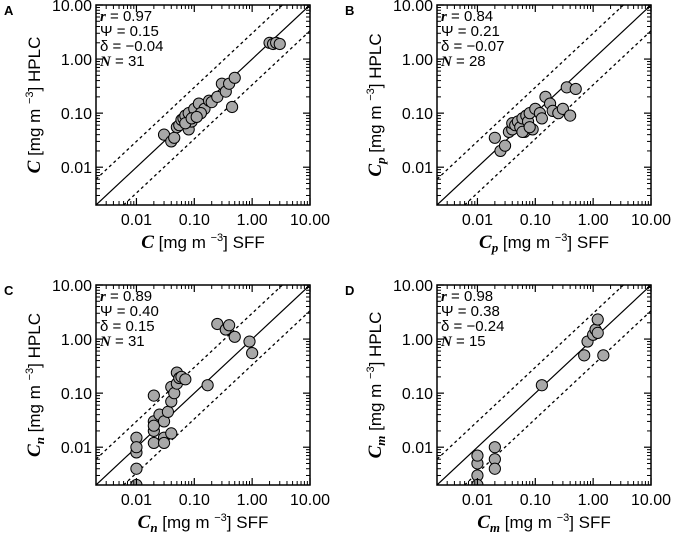  Describe the element at coordinates (463, 341) in the screenshot. I see `stat-n: N = 15` at that location.